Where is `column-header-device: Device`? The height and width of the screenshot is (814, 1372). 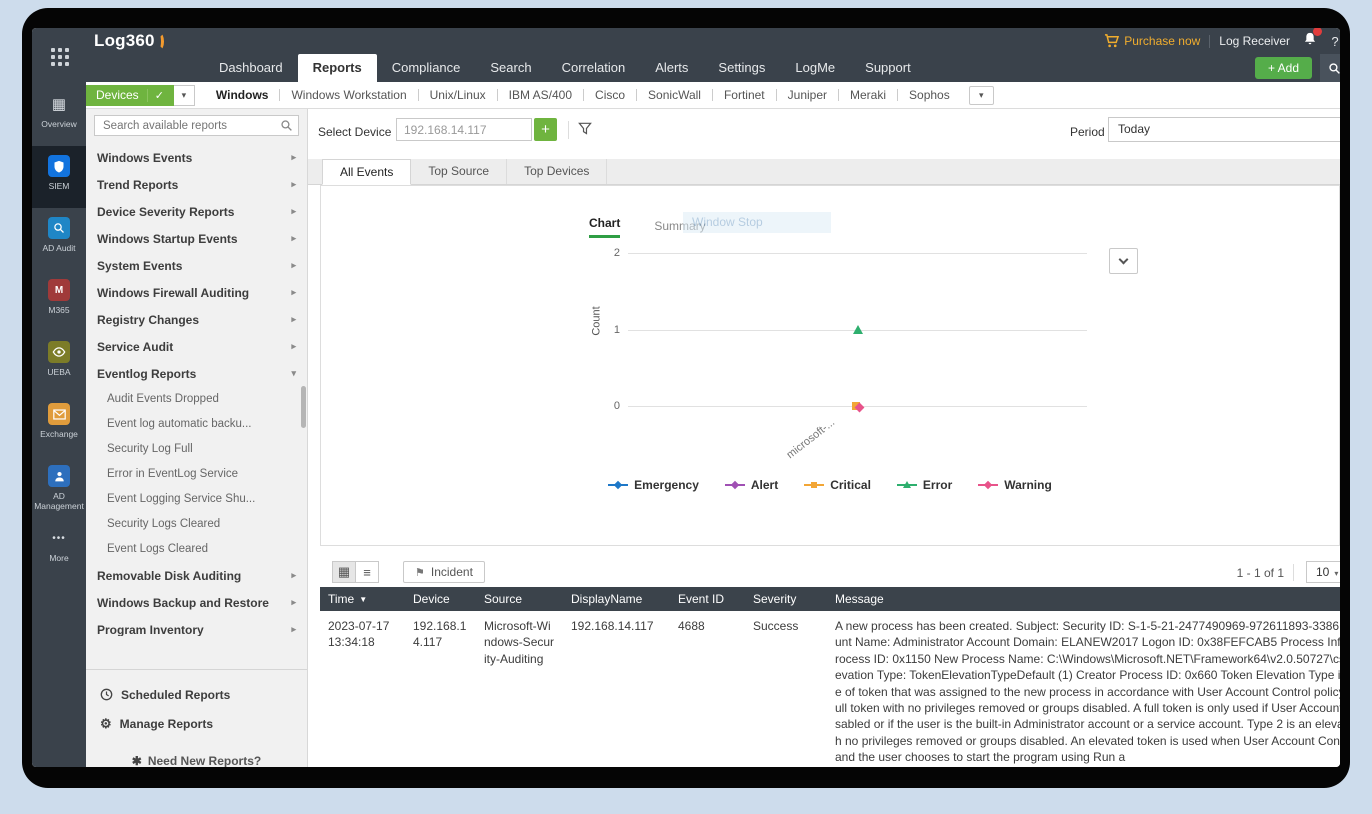 column-header-device: Device is located at coordinates (431, 599).